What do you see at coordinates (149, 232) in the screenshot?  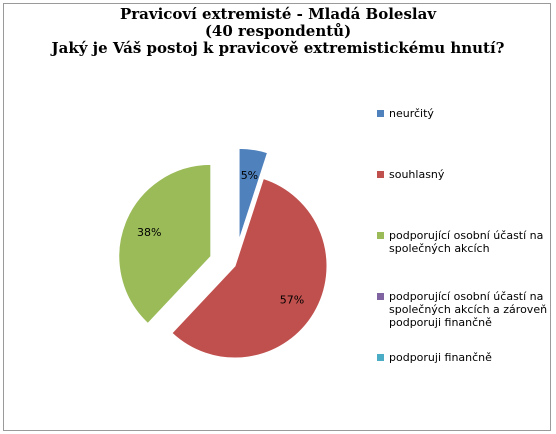 I see `data-label-2: 38%` at bounding box center [149, 232].